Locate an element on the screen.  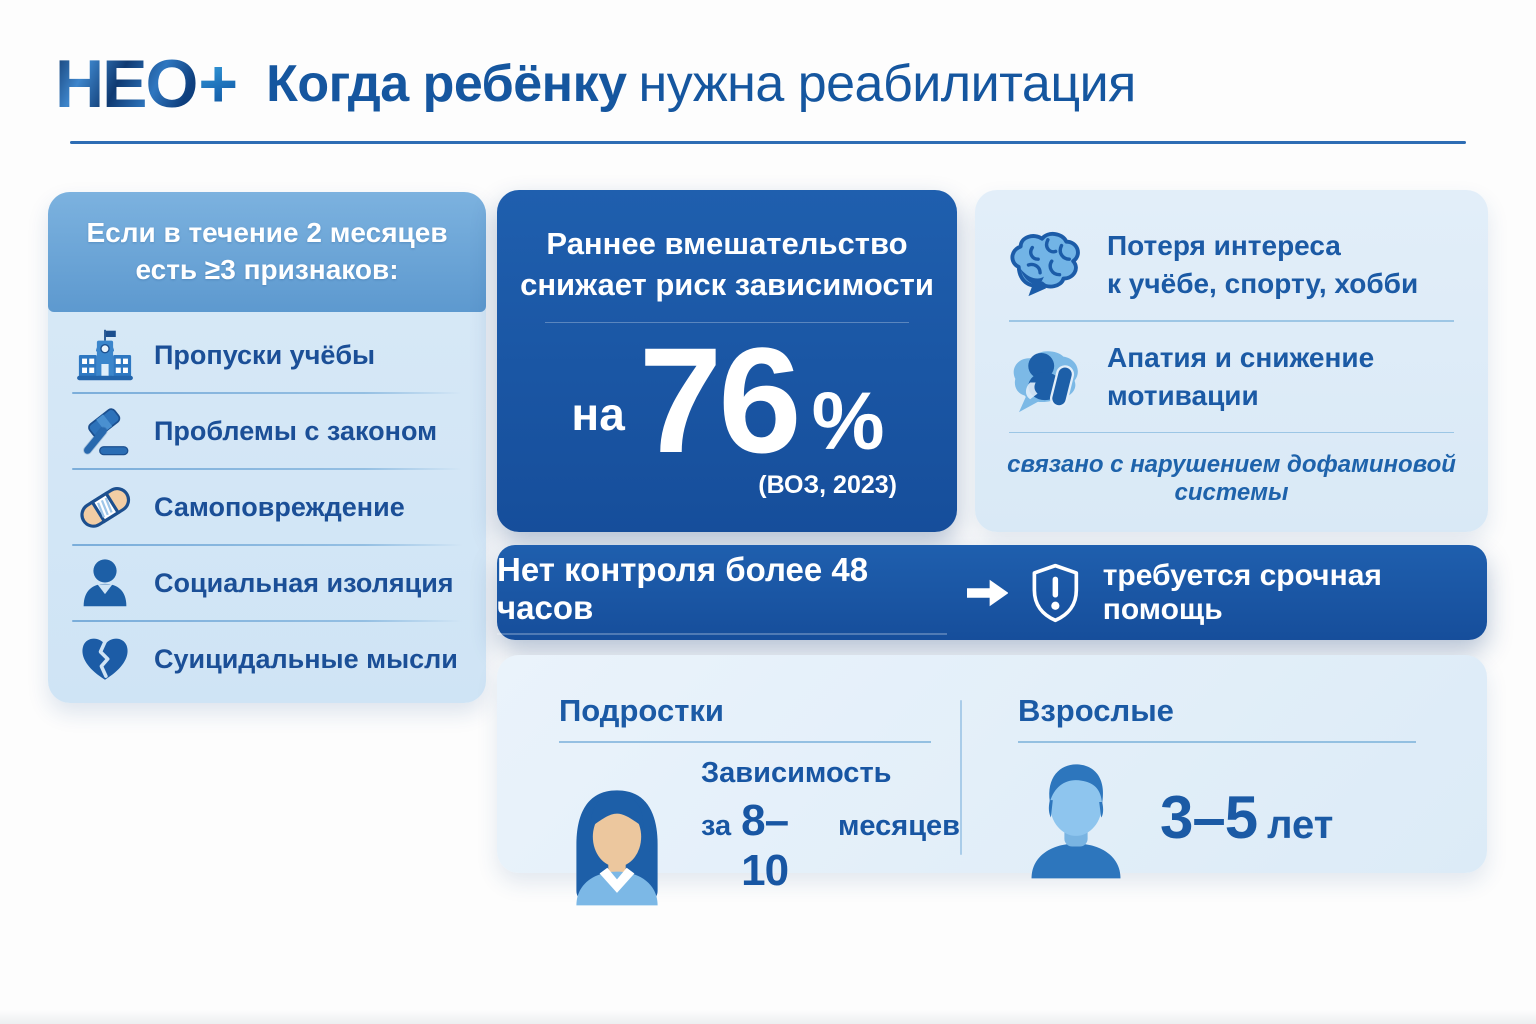
symptom-line1: Апатия и снижение is located at coordinates (1241, 357).